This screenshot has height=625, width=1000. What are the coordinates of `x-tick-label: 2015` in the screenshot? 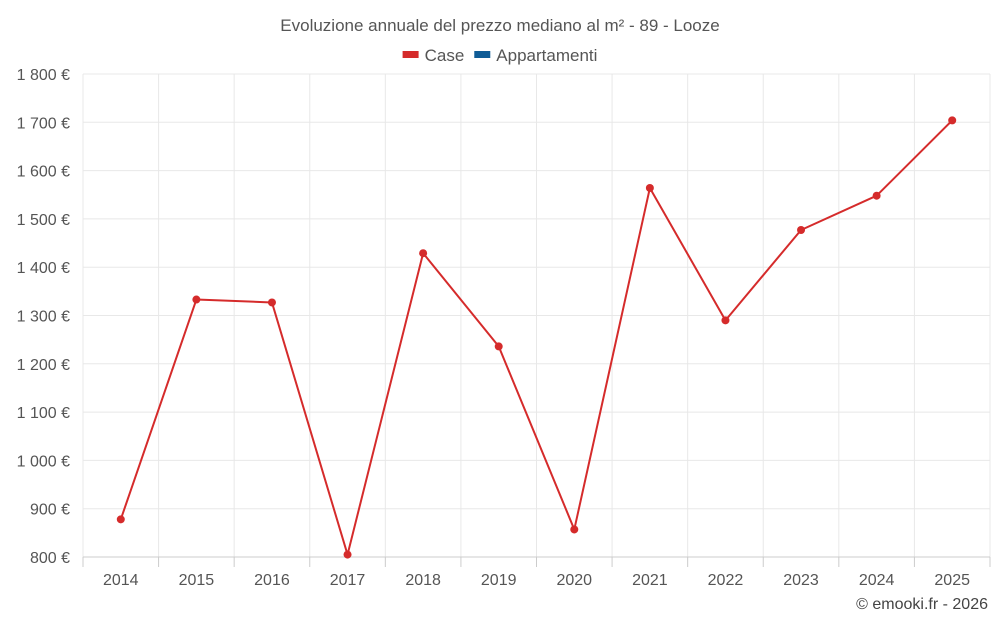 It's located at (197, 580).